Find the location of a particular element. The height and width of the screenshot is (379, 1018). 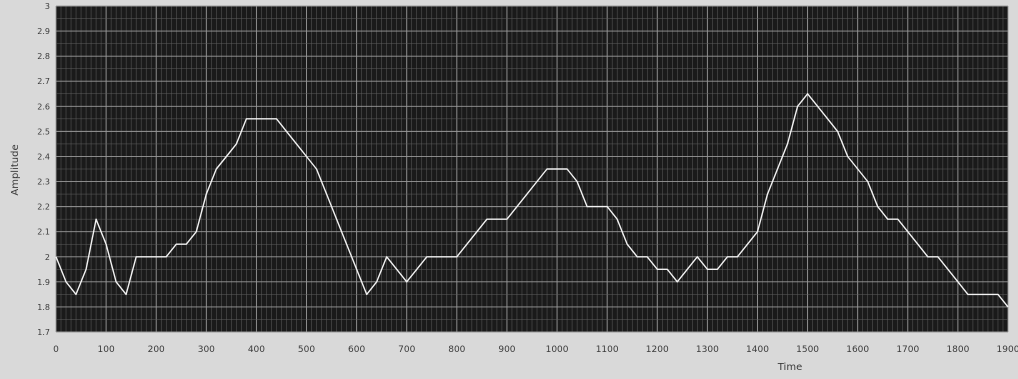

x-axis-label: Time is located at coordinates (789, 367).